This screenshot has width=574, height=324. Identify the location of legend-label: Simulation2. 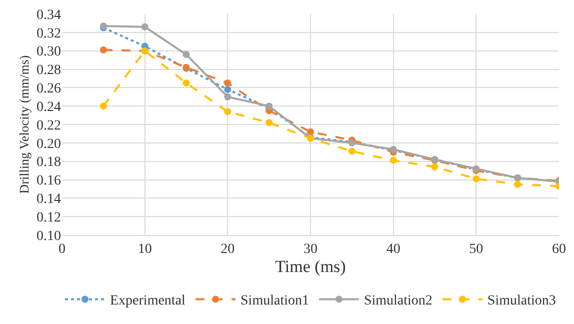
(398, 301).